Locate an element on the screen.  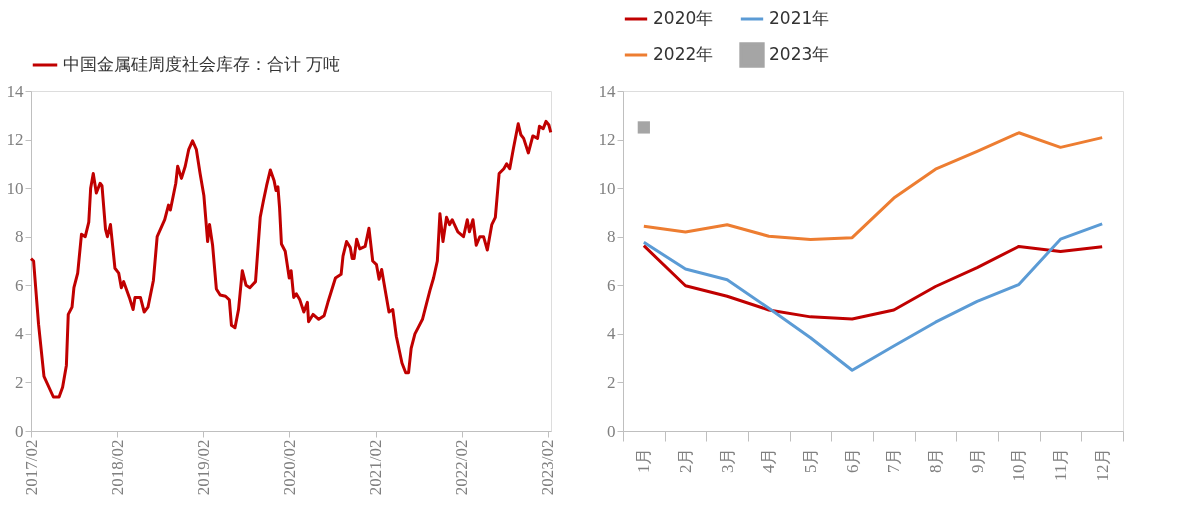
legend-label: 2021年 is located at coordinates (799, 18).